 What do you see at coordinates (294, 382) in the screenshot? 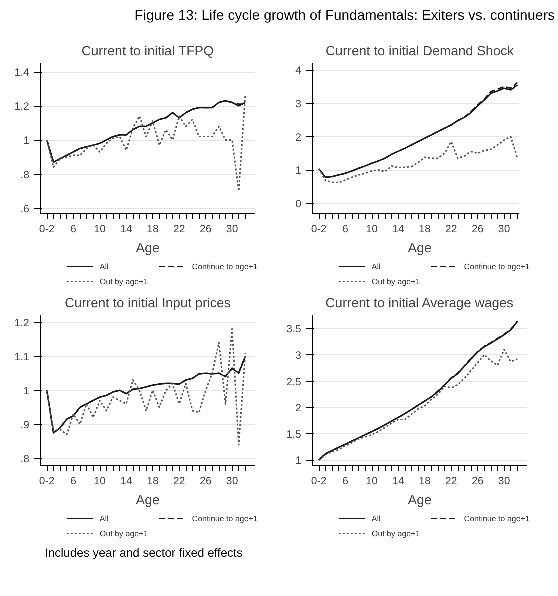
I see `y-tick-label: 2.5` at bounding box center [294, 382].